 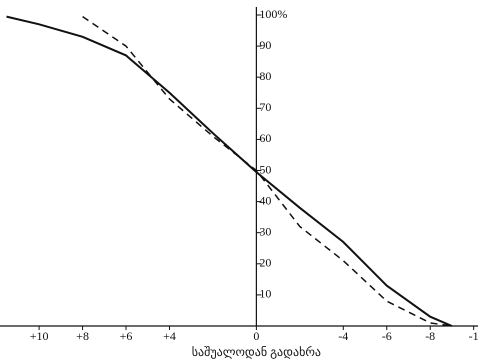 What do you see at coordinates (430, 336) in the screenshot?
I see `x-tick-label: -8` at bounding box center [430, 336].